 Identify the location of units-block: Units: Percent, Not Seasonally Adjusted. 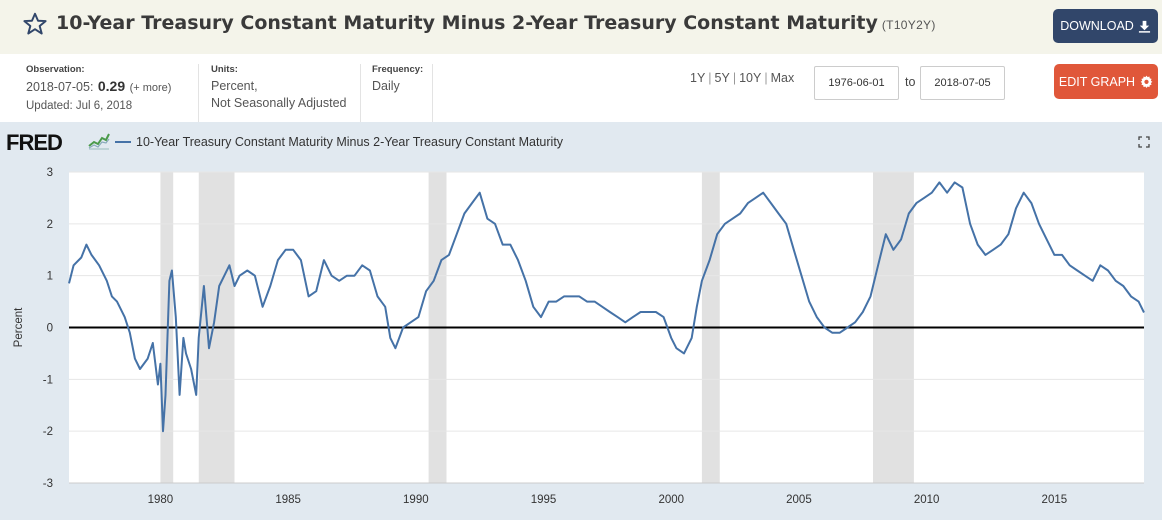
(279, 88).